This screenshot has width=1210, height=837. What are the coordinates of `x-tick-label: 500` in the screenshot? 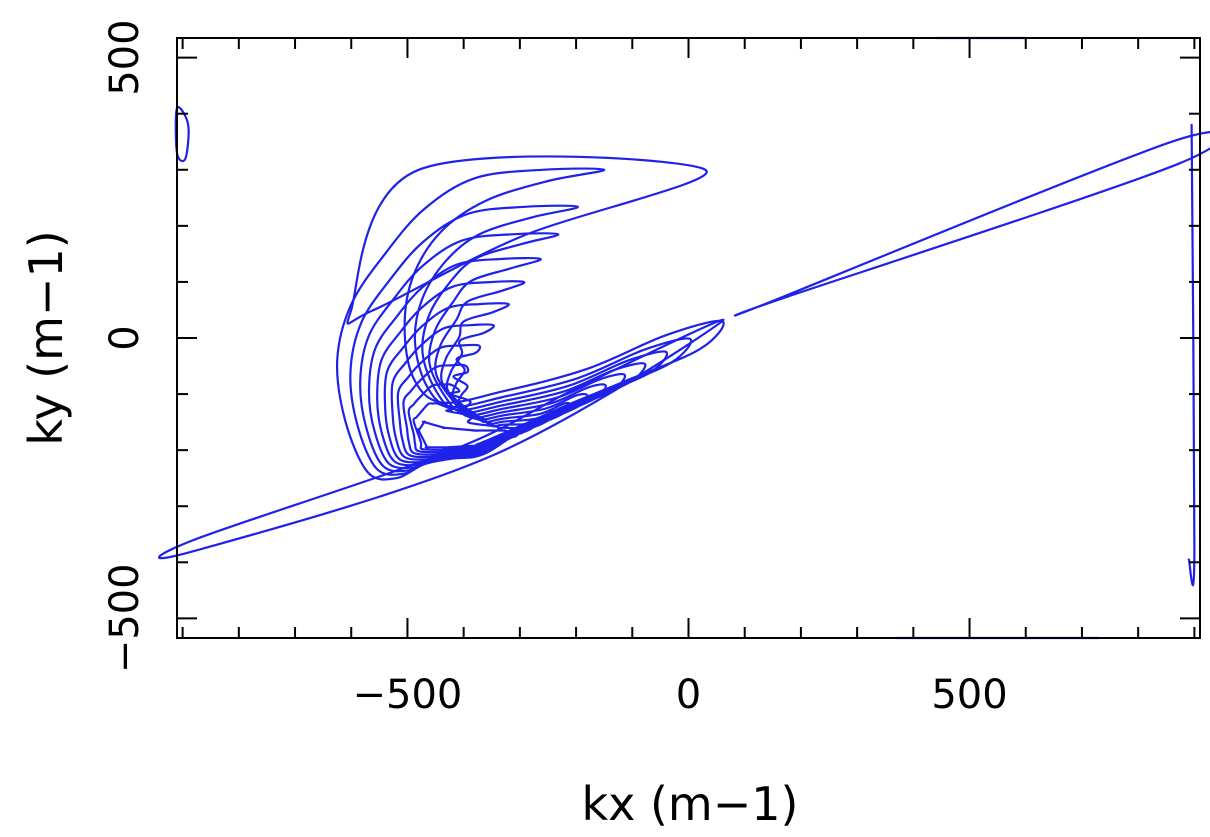 It's located at (969, 695).